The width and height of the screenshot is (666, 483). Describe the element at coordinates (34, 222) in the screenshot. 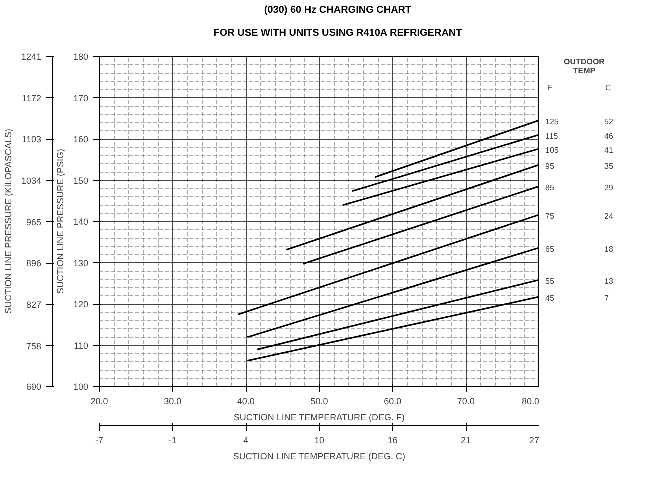

I see `y2-tick-label: 965` at that location.